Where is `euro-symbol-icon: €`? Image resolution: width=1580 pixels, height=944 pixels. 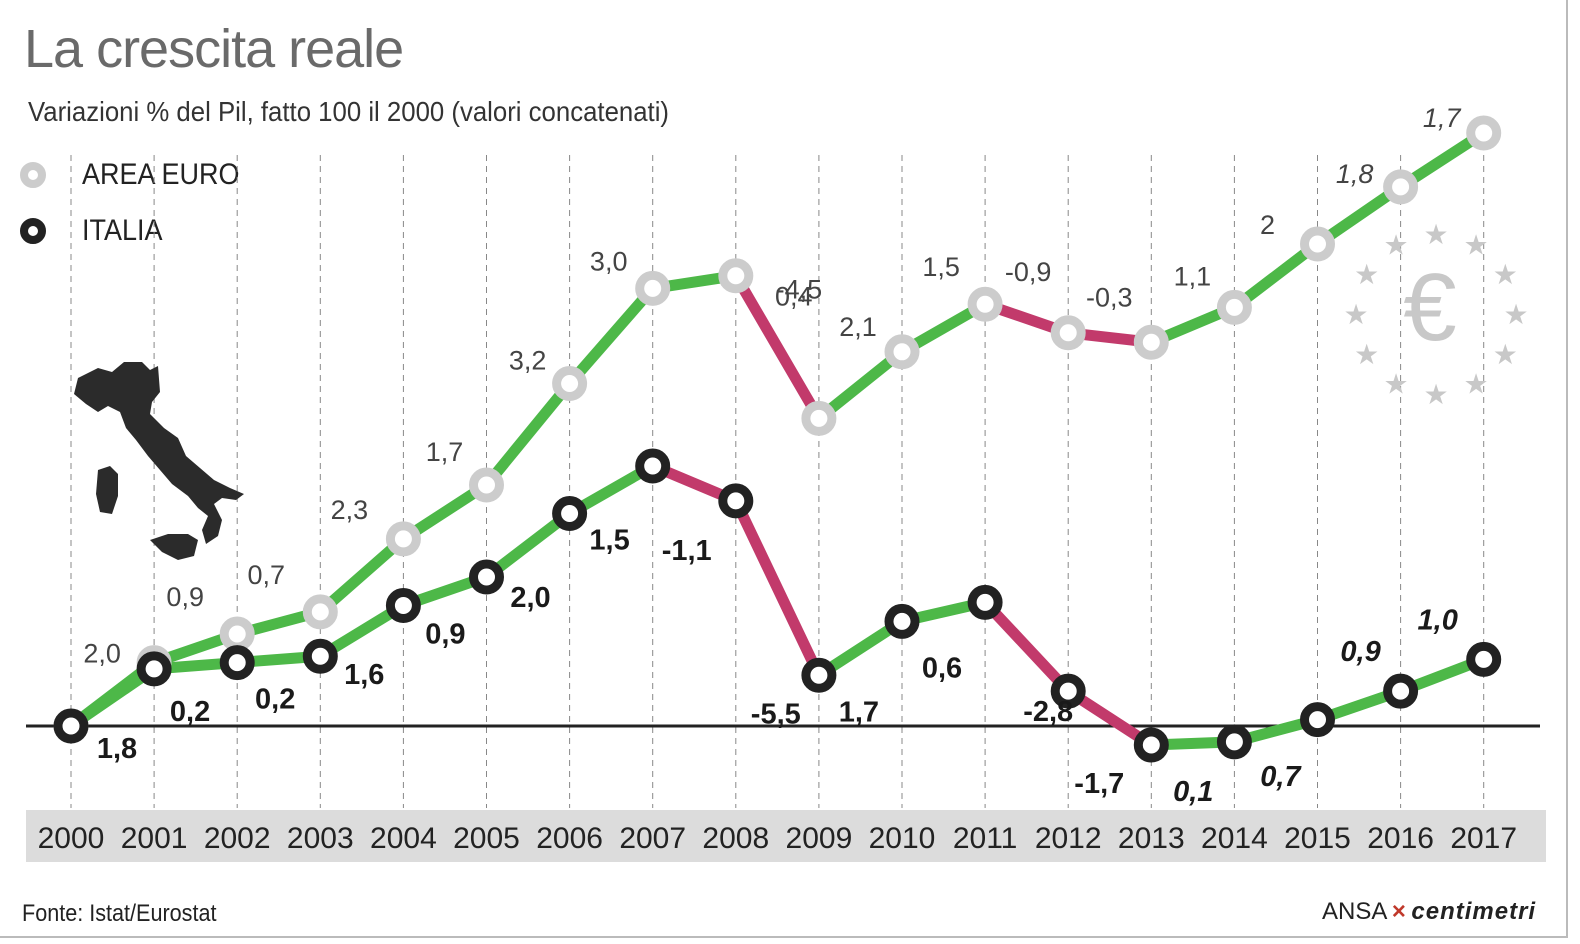 euro-symbol-icon: € is located at coordinates (1429, 307).